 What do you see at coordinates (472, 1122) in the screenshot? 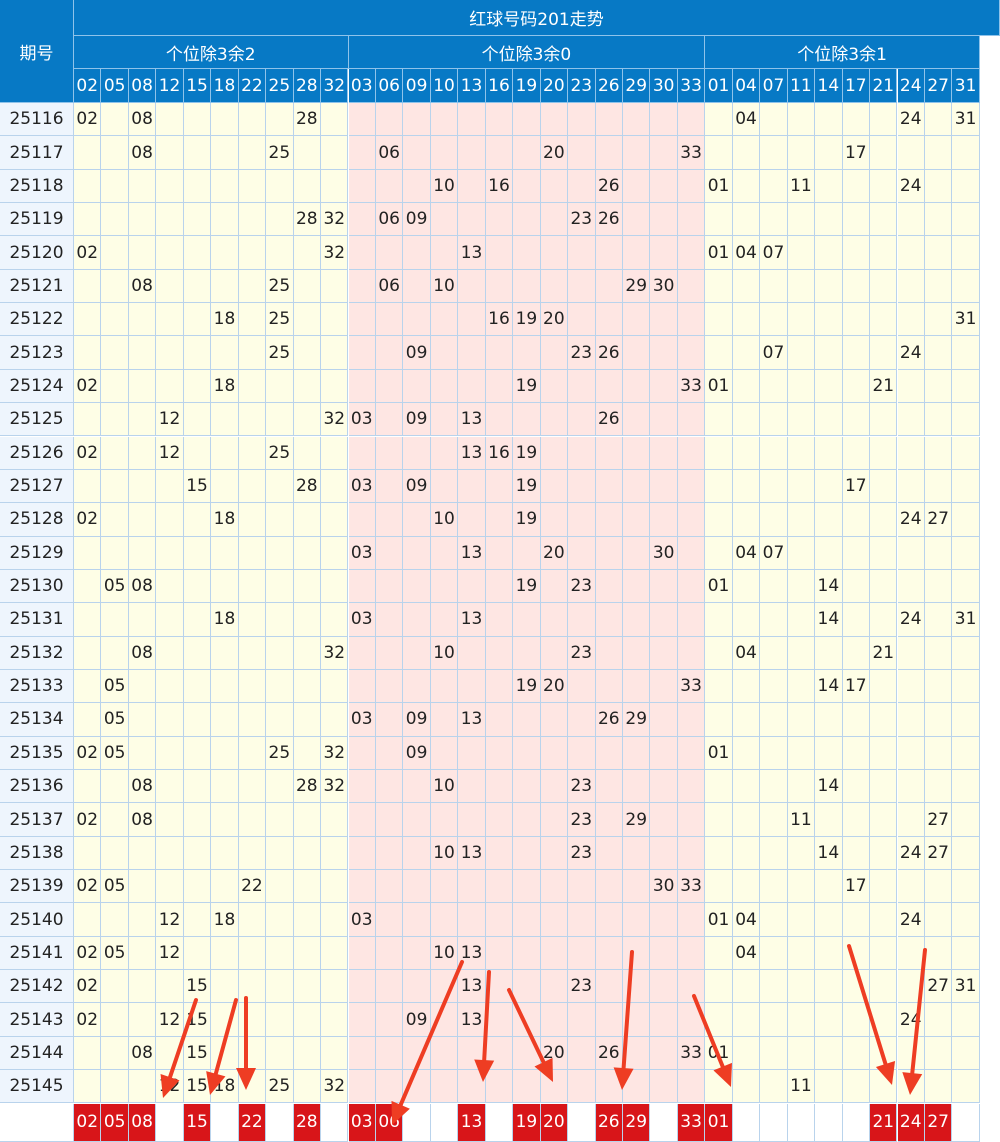
I see `selected-number: 13` at bounding box center [472, 1122].